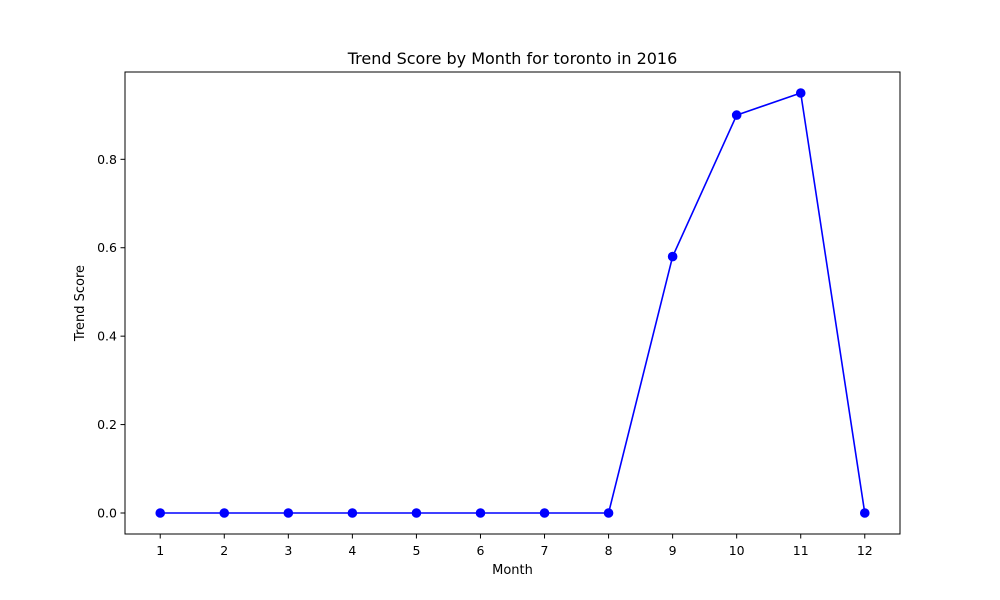  What do you see at coordinates (545, 550) in the screenshot?
I see `x-tick-label: 7` at bounding box center [545, 550].